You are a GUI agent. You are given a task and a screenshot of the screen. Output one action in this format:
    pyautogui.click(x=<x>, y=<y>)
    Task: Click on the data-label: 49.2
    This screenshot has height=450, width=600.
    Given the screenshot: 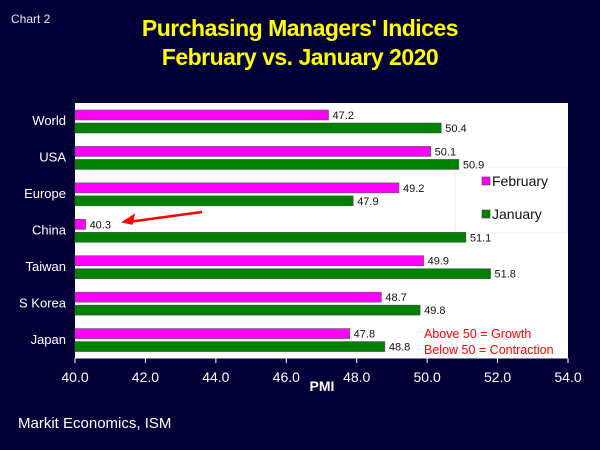 What is the action you would take?
    pyautogui.click(x=413, y=189)
    